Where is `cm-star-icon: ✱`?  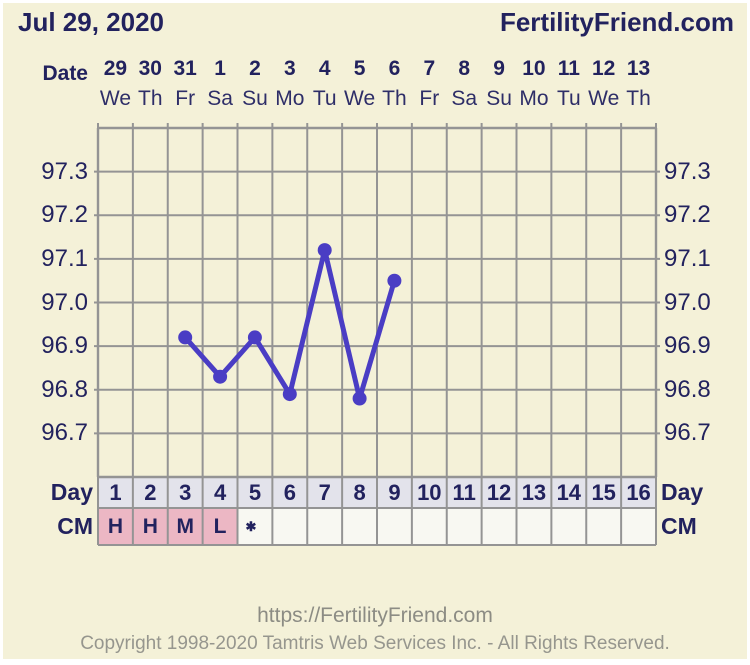
cm-star-icon: ✱ is located at coordinates (251, 526).